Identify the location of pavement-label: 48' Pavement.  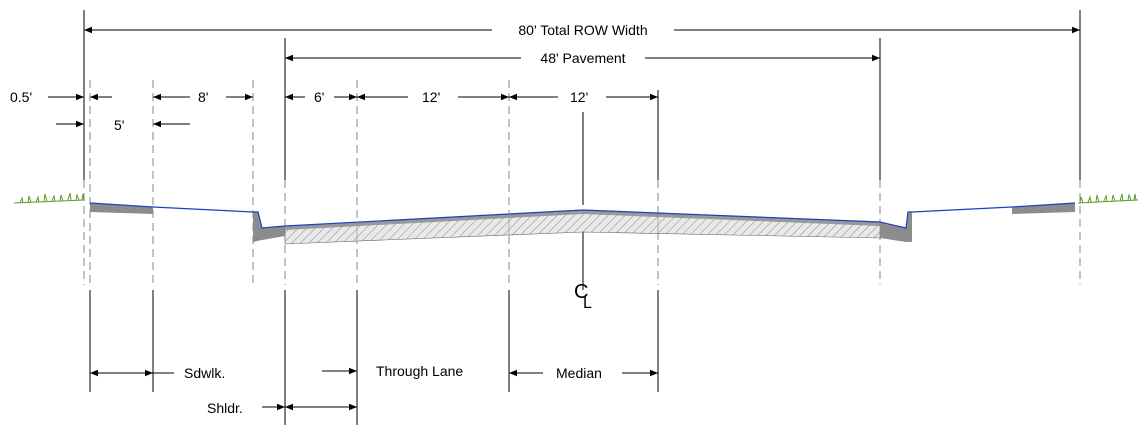
(582, 58).